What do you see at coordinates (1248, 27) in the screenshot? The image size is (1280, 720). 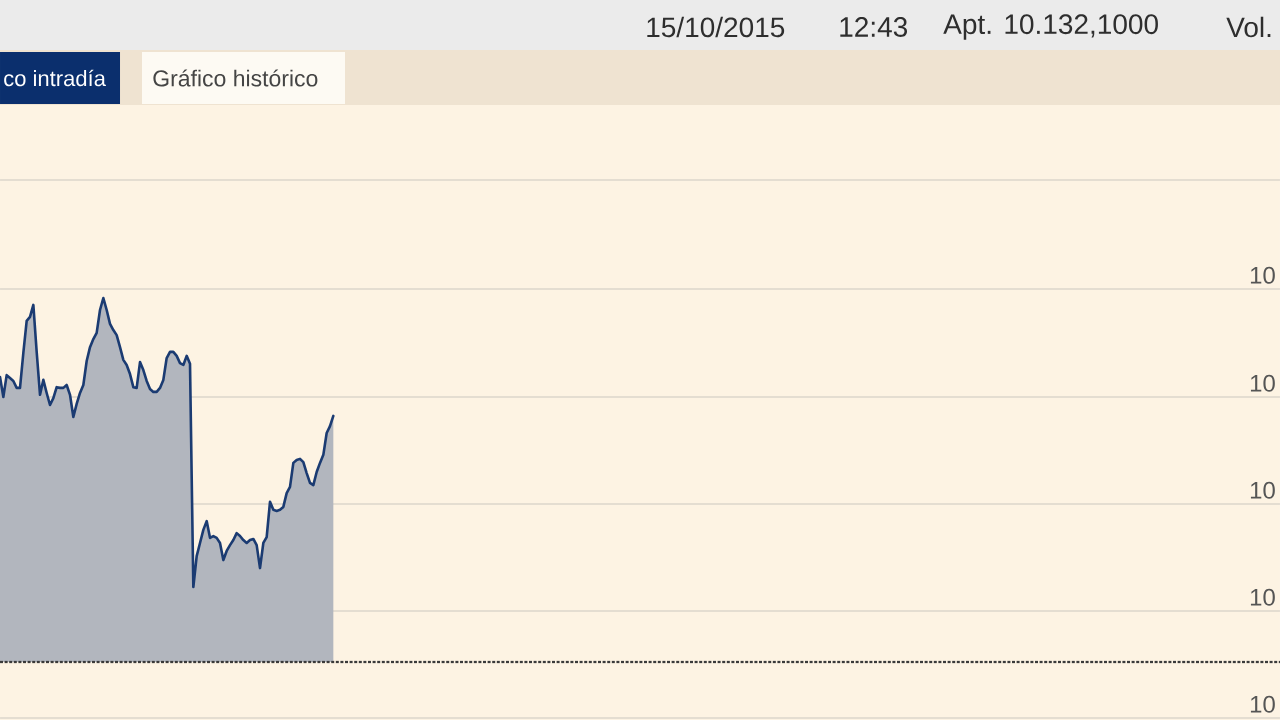 I see `text: Vol.` at bounding box center [1248, 27].